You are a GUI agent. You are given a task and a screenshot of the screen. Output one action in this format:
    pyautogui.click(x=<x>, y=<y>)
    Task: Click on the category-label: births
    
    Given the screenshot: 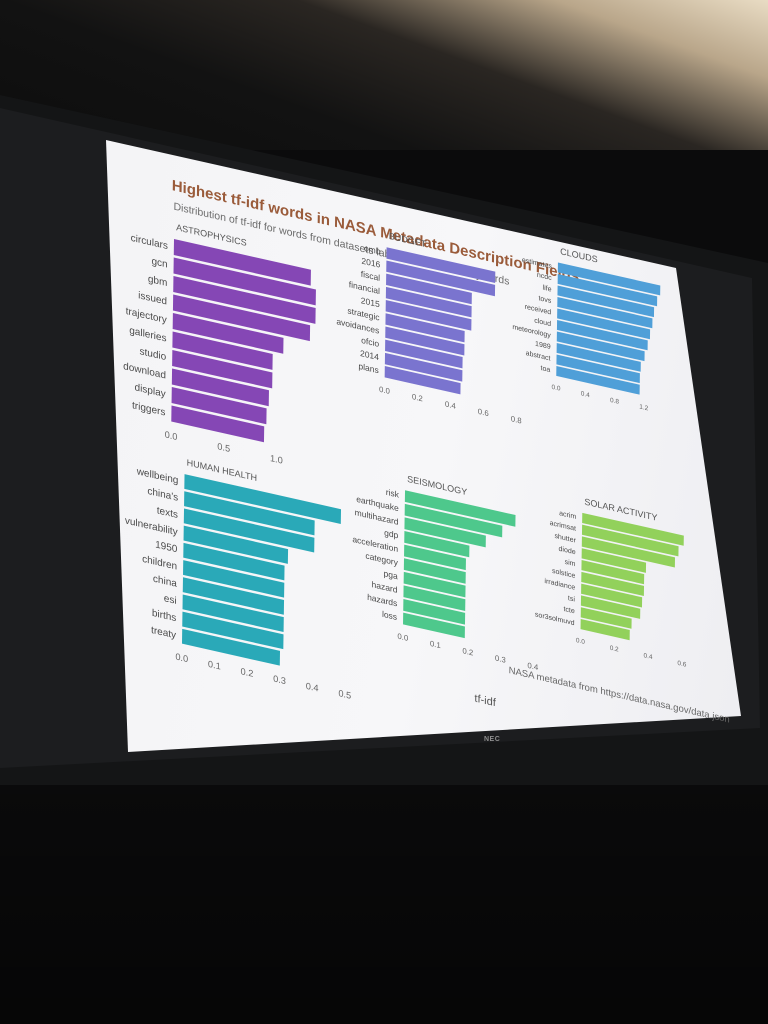 What is the action you would take?
    pyautogui.click(x=164, y=616)
    